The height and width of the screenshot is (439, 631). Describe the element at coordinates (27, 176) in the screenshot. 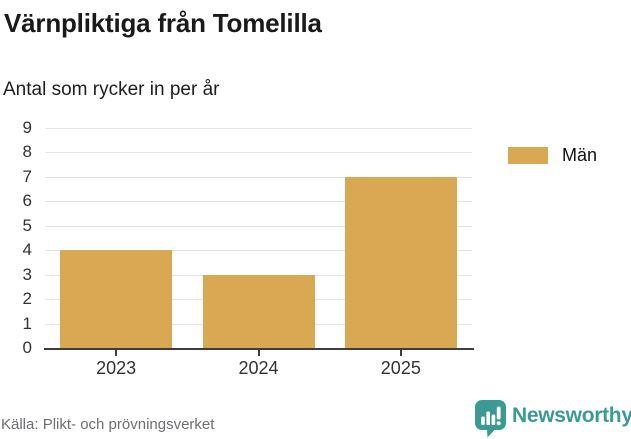

I see `y-axis-tick-label-7: 7` at that location.